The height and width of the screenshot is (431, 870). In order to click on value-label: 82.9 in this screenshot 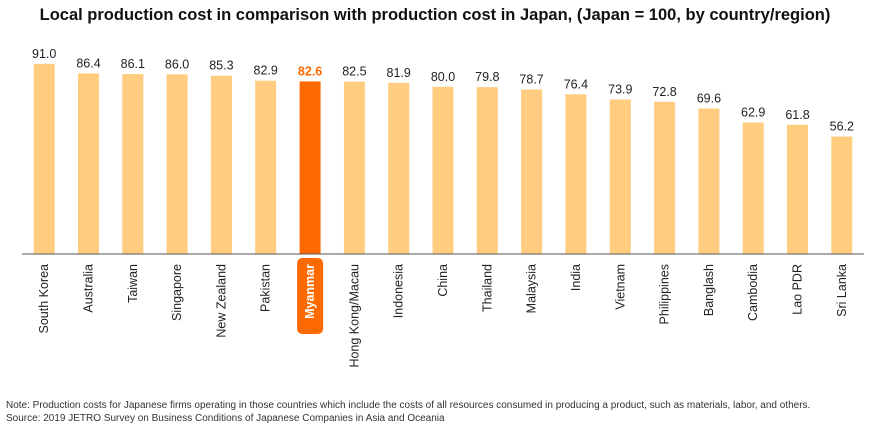, I will do `click(266, 71)`.